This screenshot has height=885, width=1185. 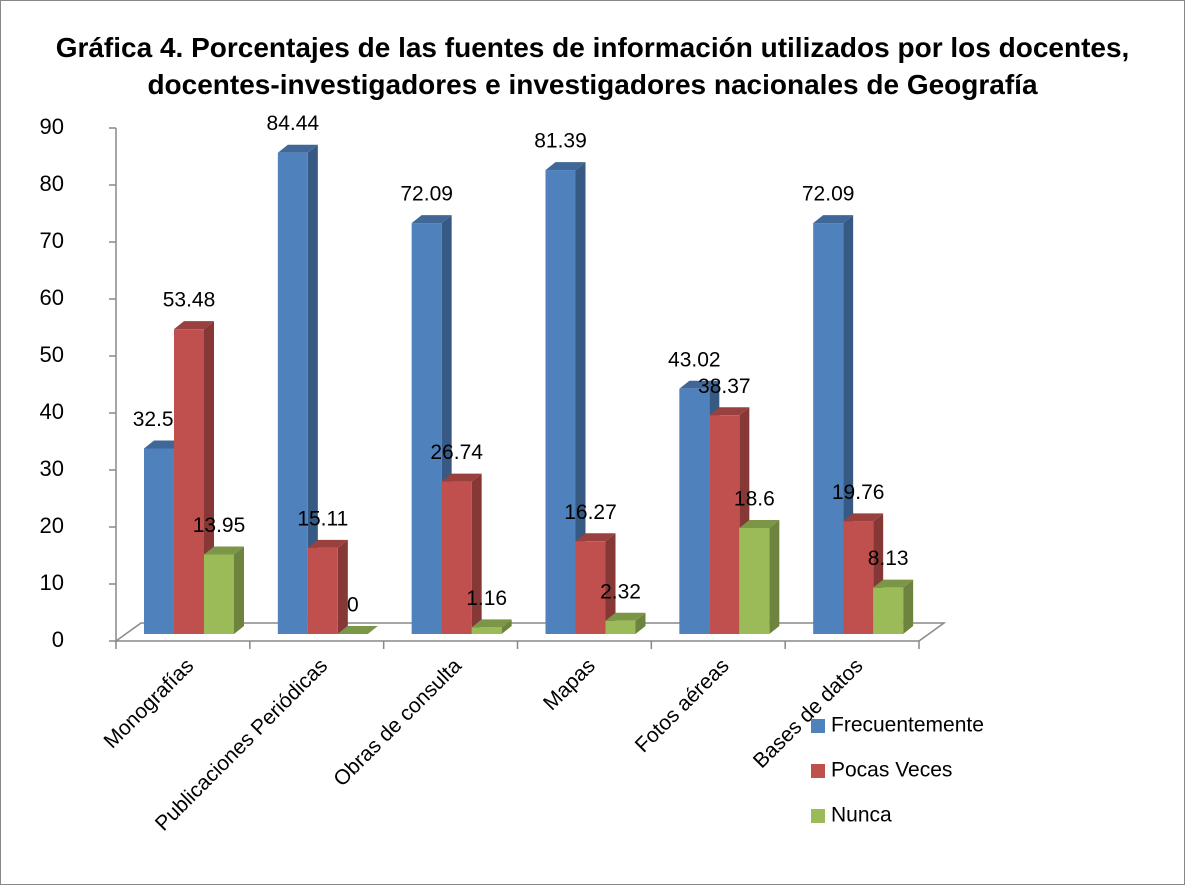 I want to click on x-tick-label: Obras de consulta, so click(x=397, y=722).